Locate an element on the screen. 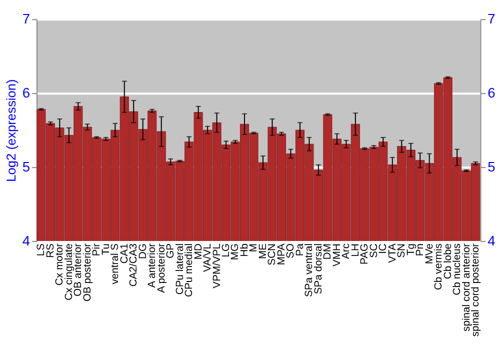 This screenshot has height=350, width=500. x-tick-label: OB posterior is located at coordinates (88, 272).